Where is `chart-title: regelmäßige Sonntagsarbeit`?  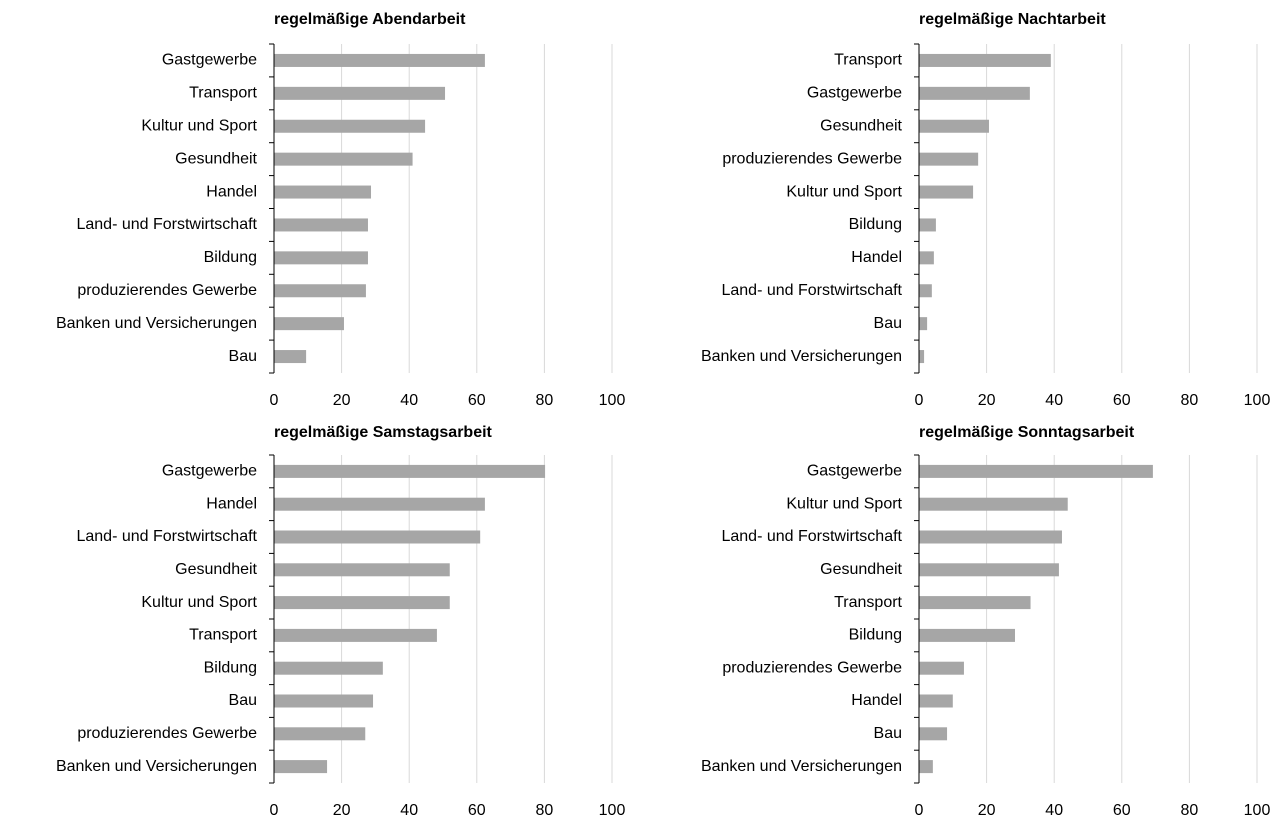
chart-title: regelmäßige Sonntagsarbeit is located at coordinates (1027, 432).